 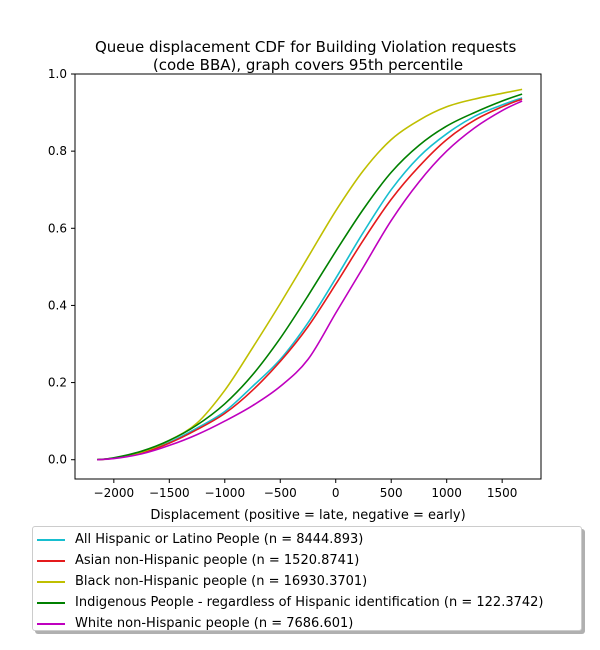 I want to click on x-tick-label: 0, so click(x=336, y=493).